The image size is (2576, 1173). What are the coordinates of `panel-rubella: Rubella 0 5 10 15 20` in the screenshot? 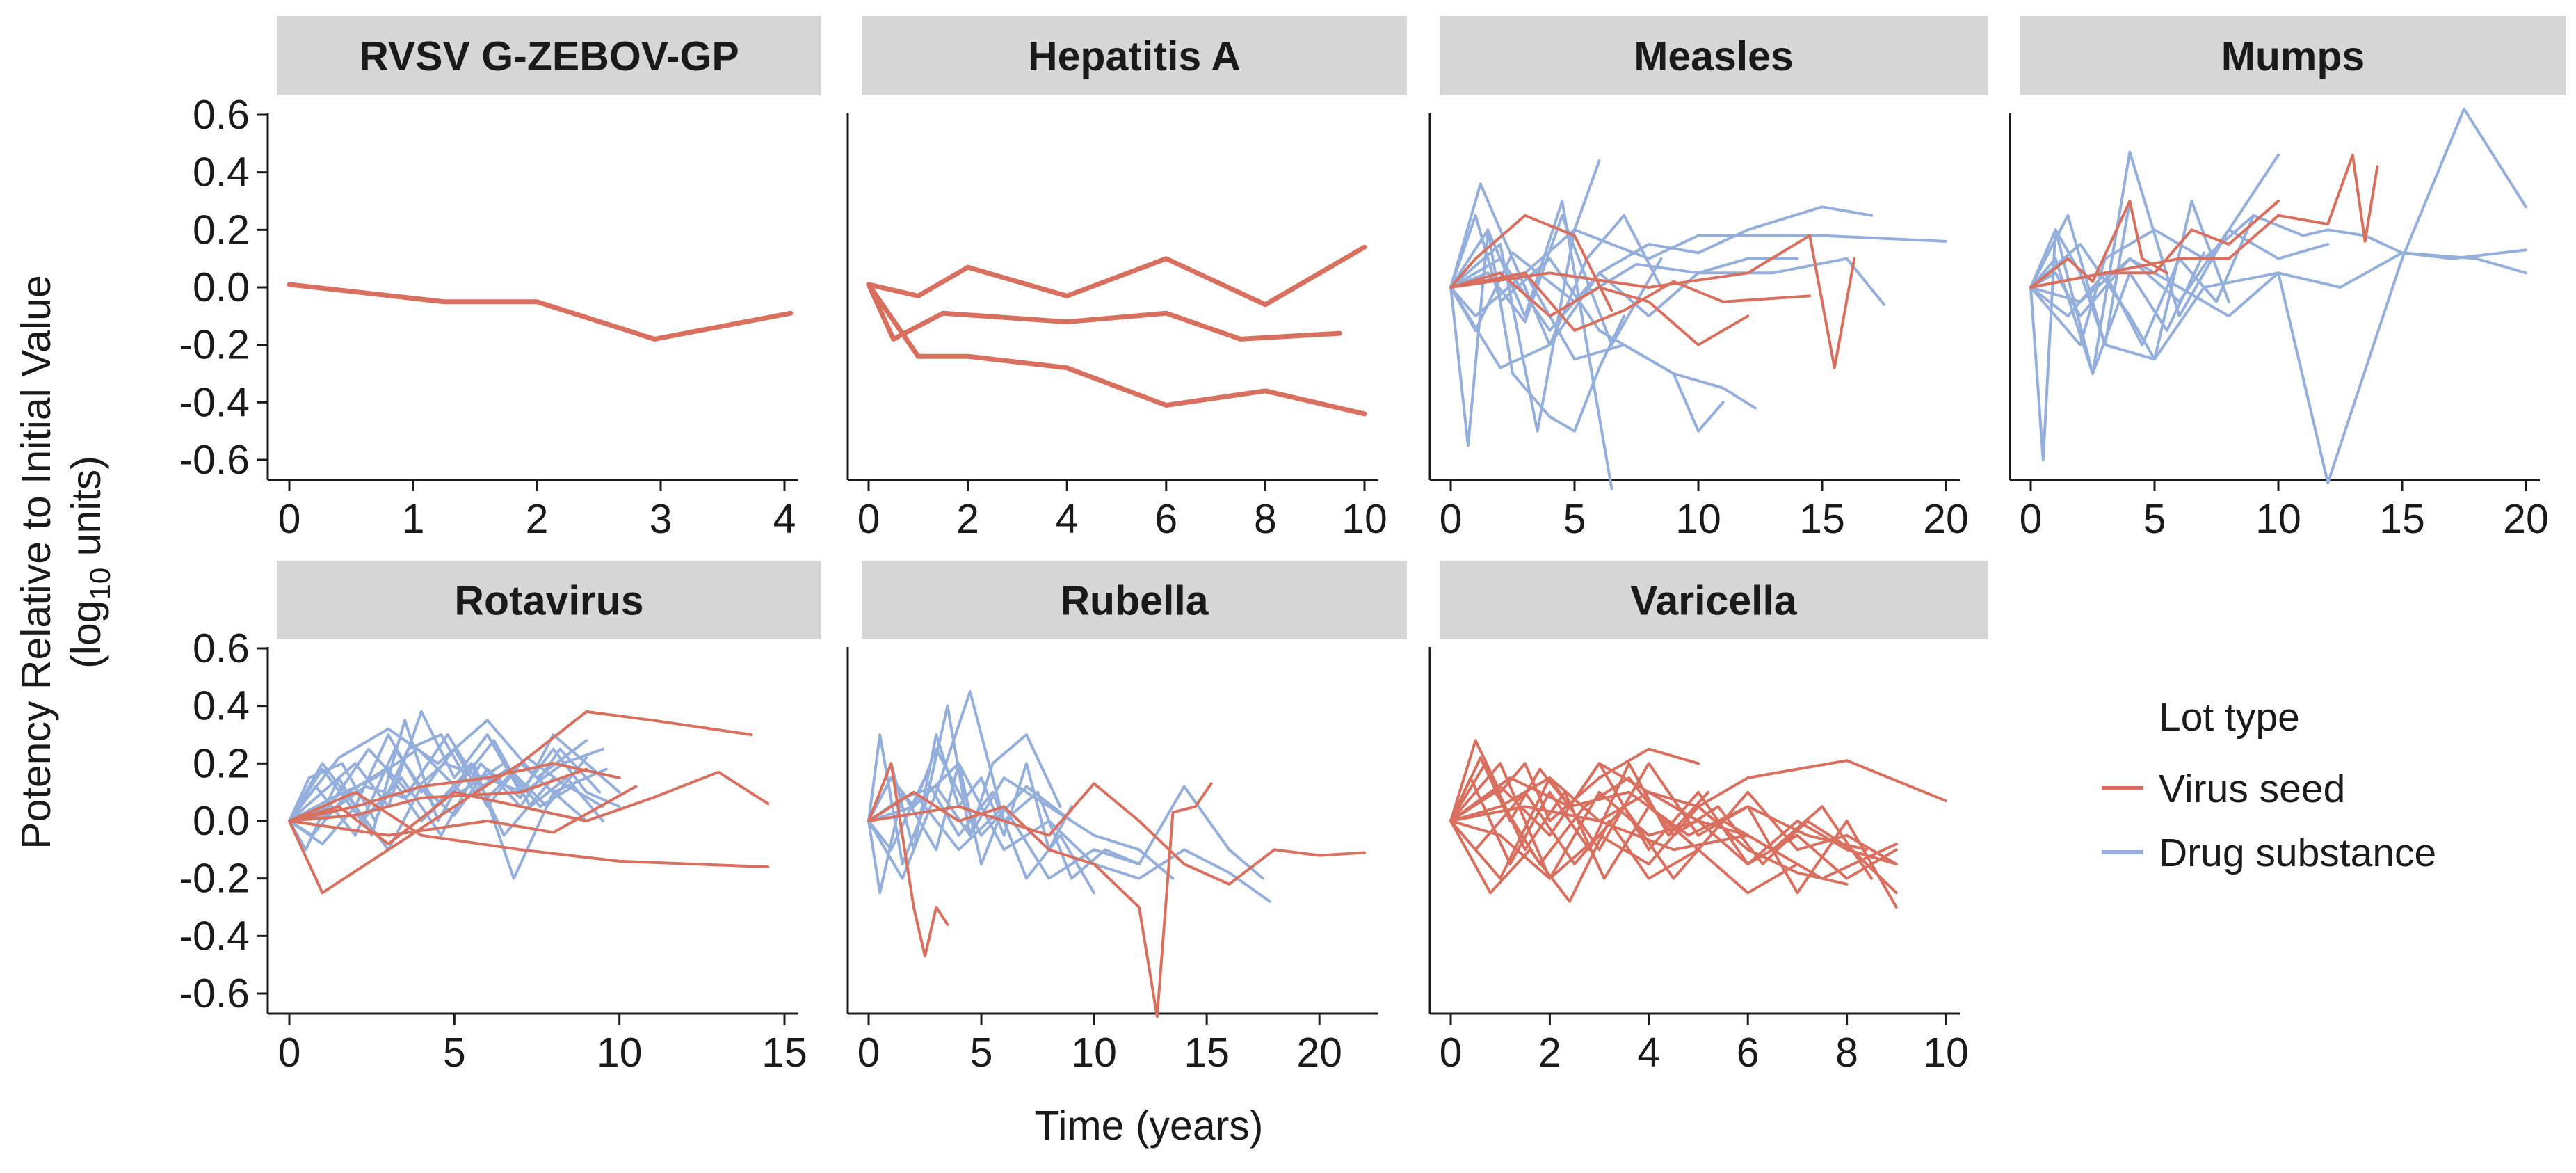 It's located at (1126, 819).